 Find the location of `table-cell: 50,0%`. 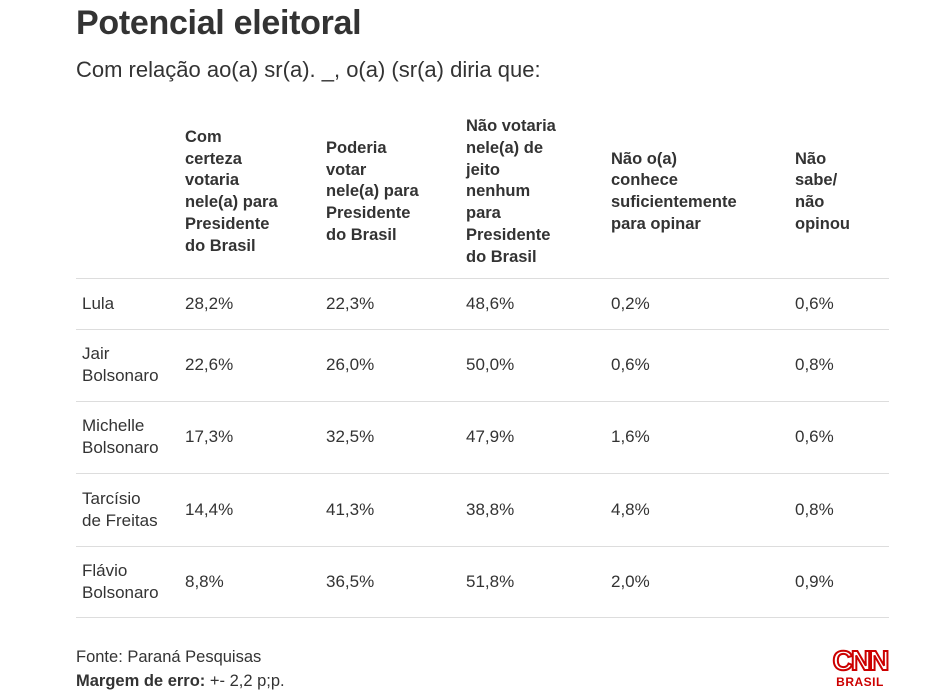

table-cell: 50,0% is located at coordinates (490, 365).